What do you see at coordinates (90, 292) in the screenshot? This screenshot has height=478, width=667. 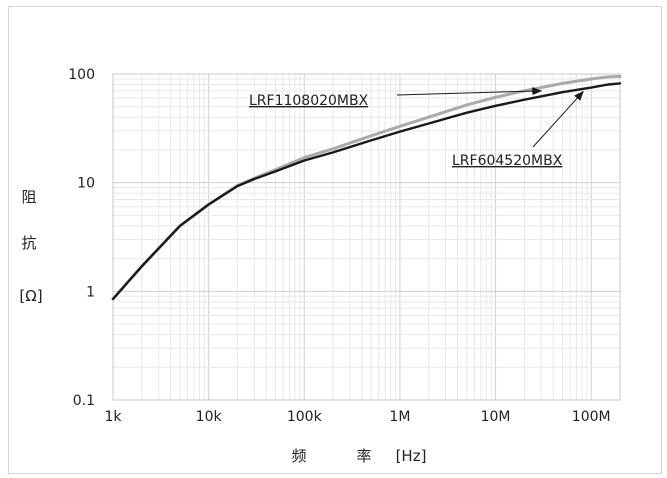 I see `y-tick-label: 1` at bounding box center [90, 292].